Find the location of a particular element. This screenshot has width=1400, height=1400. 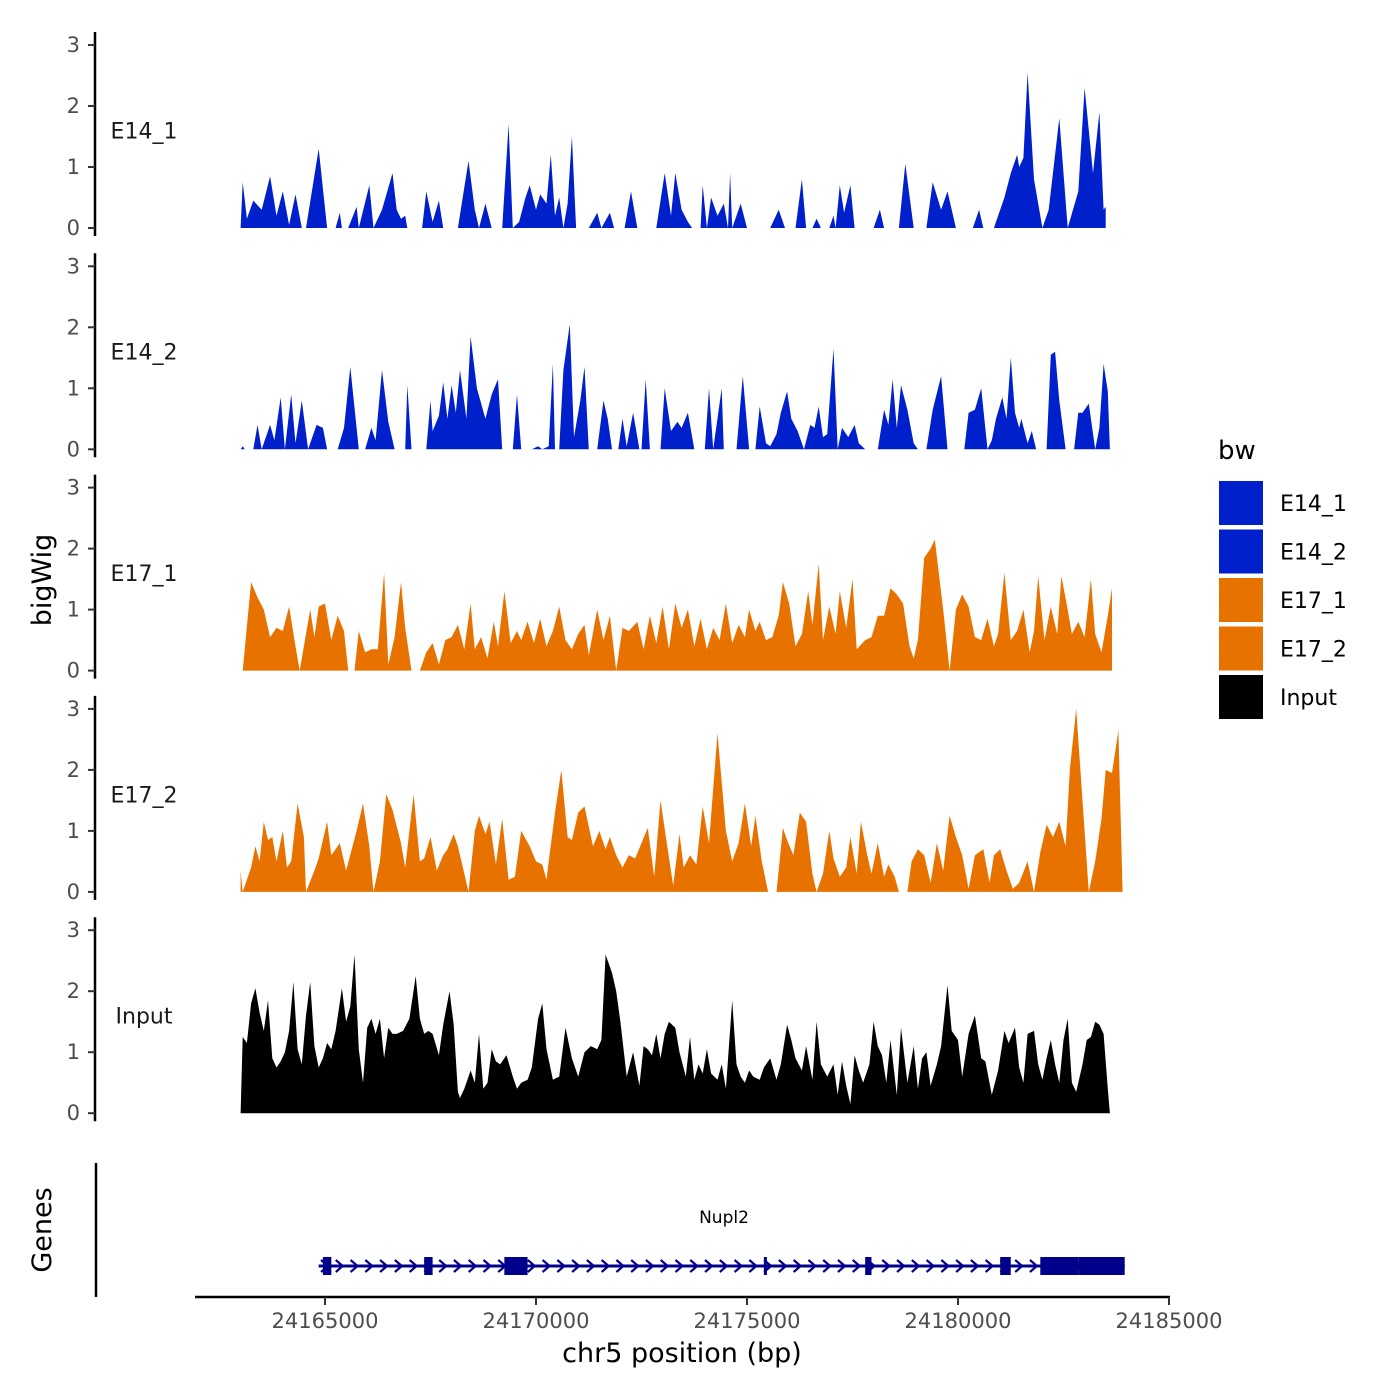

x-tick-label: 24170000 is located at coordinates (536, 1321).